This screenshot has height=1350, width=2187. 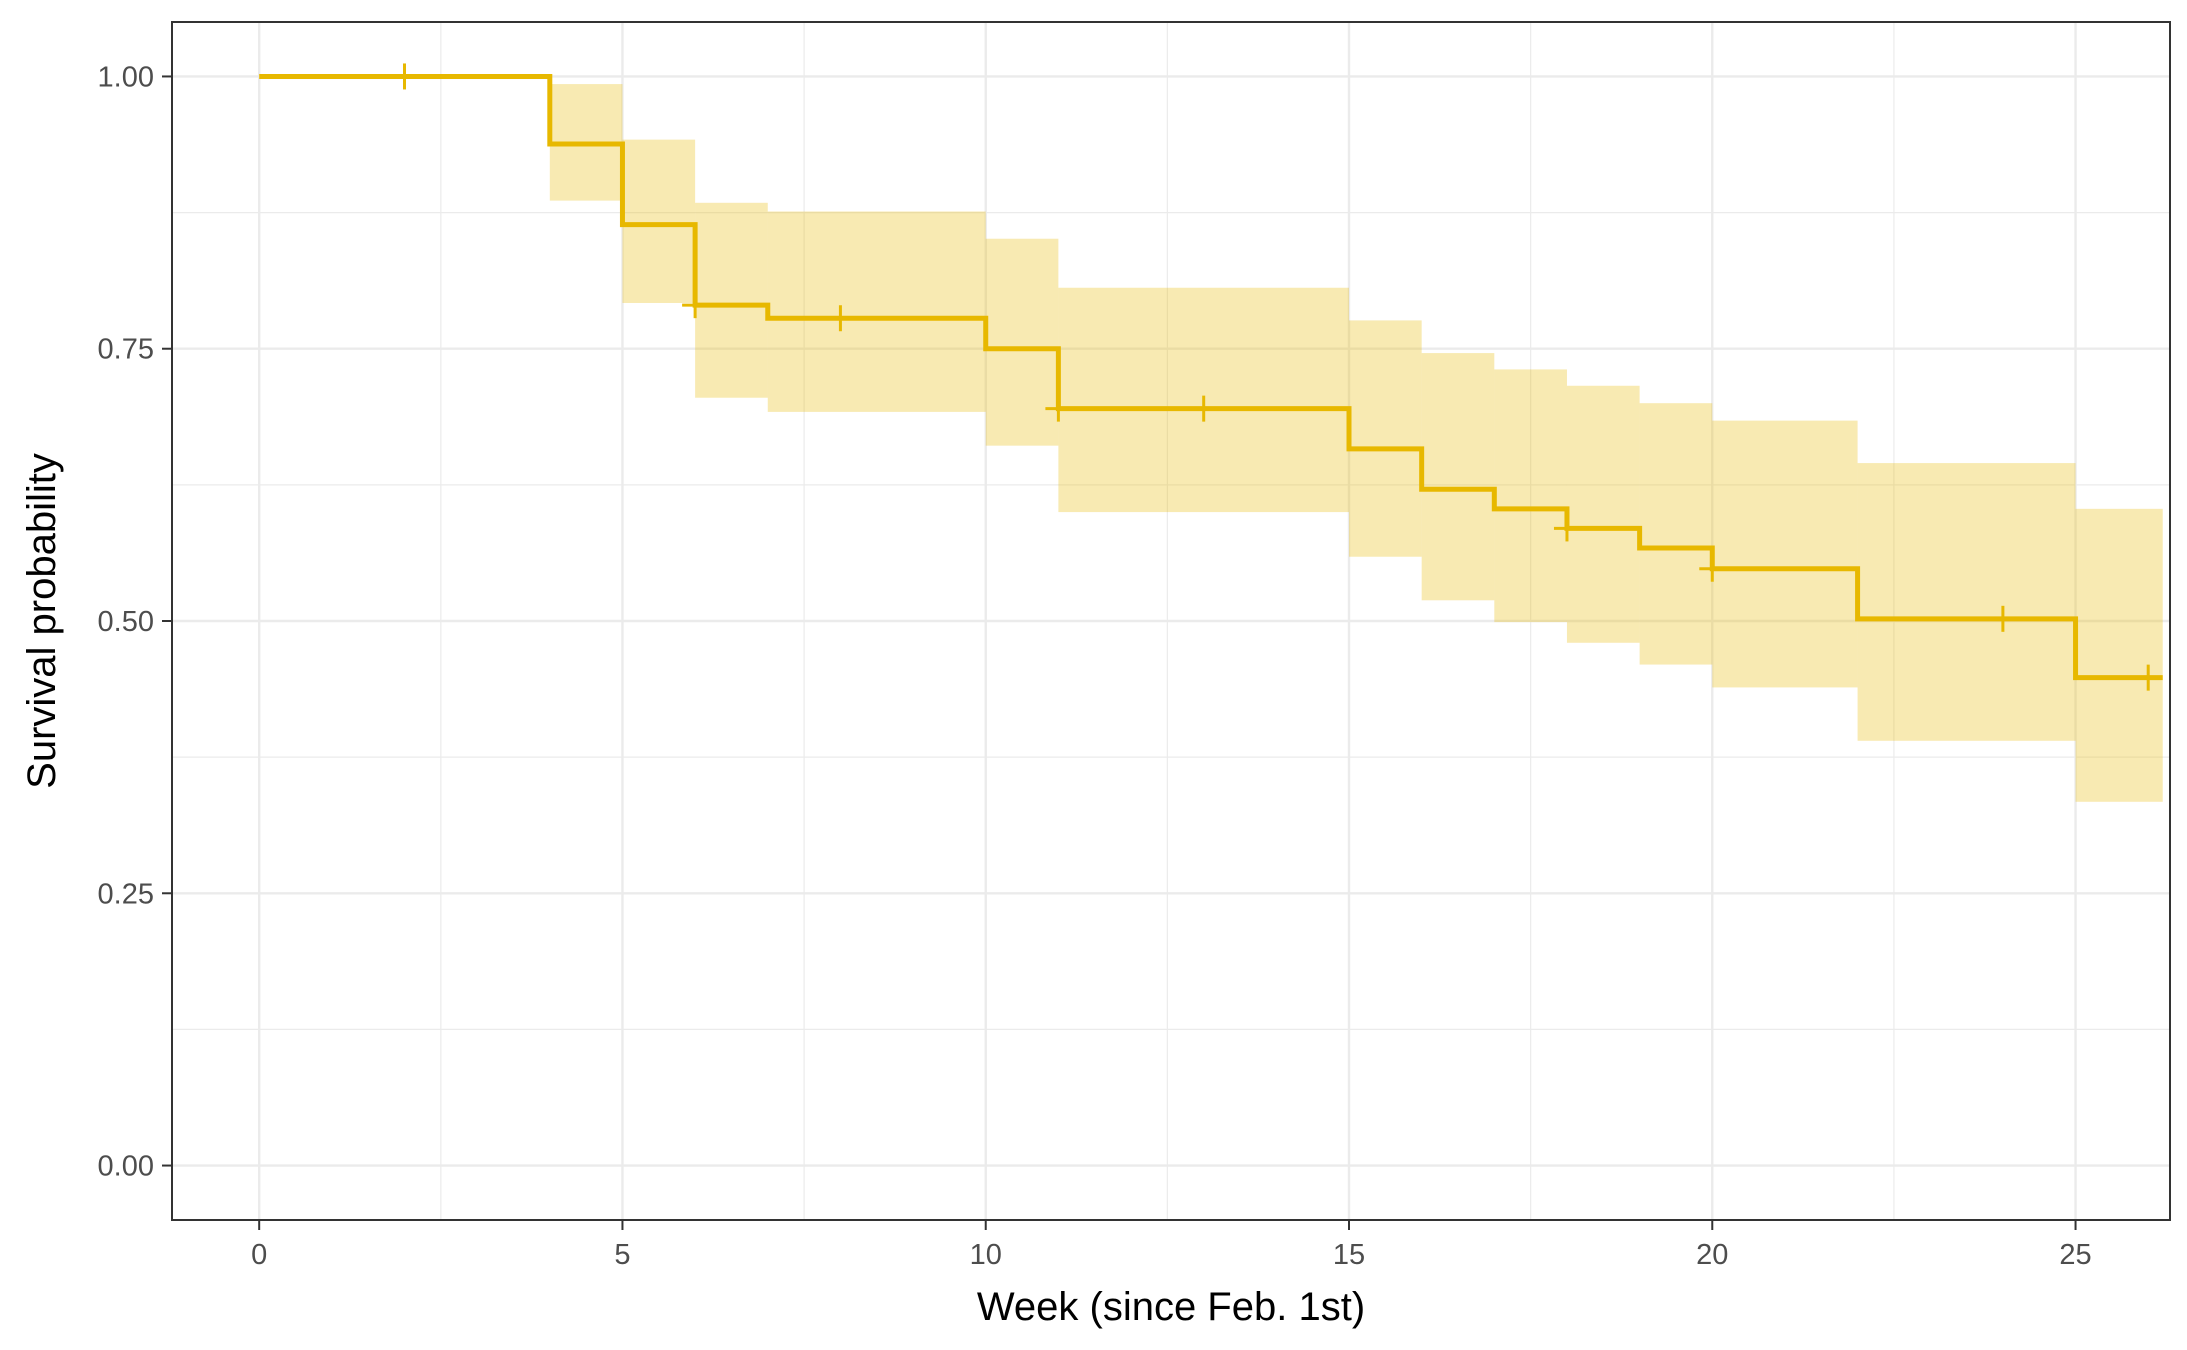 I want to click on x-tick-label: 25, so click(x=2075, y=1255).